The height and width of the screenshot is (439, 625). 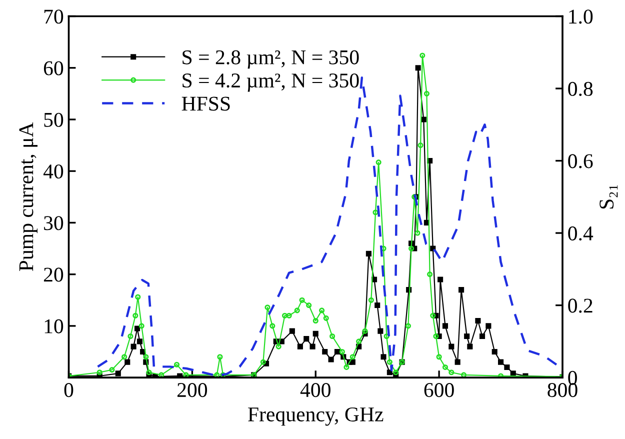 What do you see at coordinates (609, 197) in the screenshot?
I see `y2-axis-title: S₂₁` at bounding box center [609, 197].